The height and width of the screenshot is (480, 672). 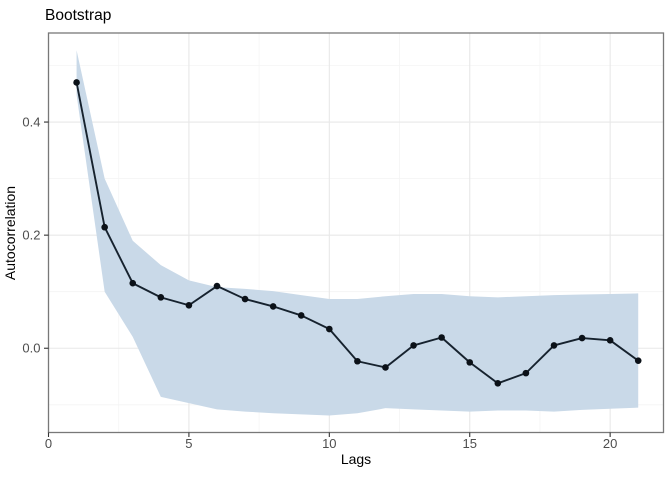 I want to click on x-tick-label: 10, so click(x=329, y=443).